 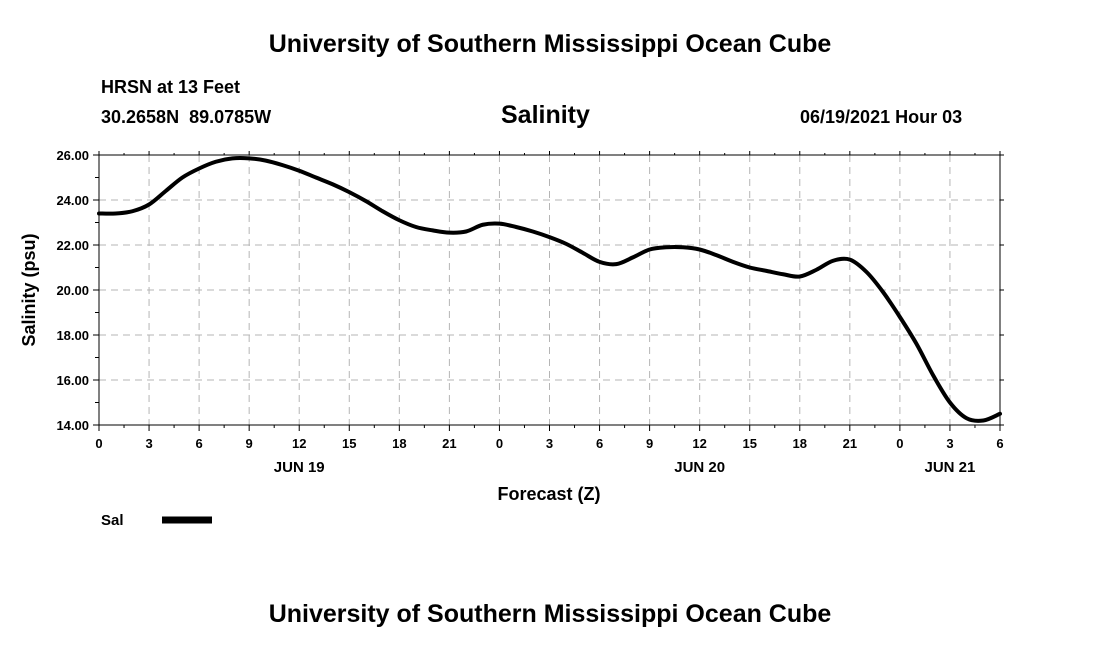 I want to click on y-tick-label: 22.00, so click(x=72, y=245).